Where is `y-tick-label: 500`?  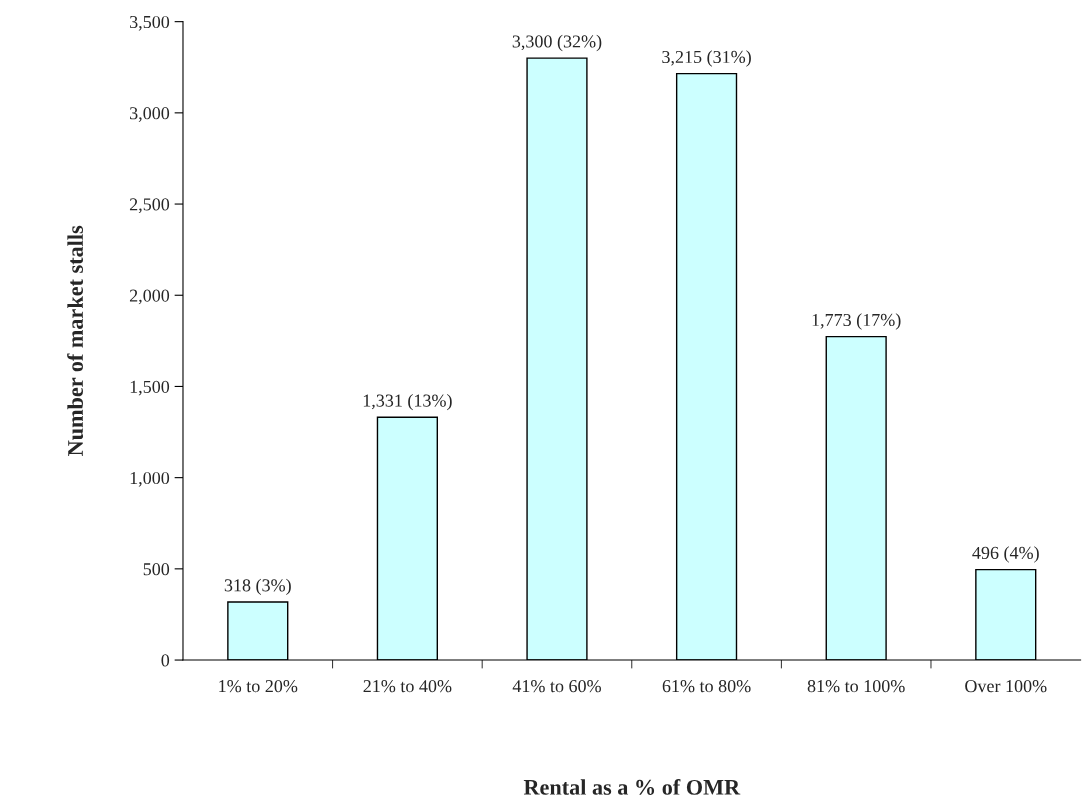
y-tick-label: 500 is located at coordinates (156, 569).